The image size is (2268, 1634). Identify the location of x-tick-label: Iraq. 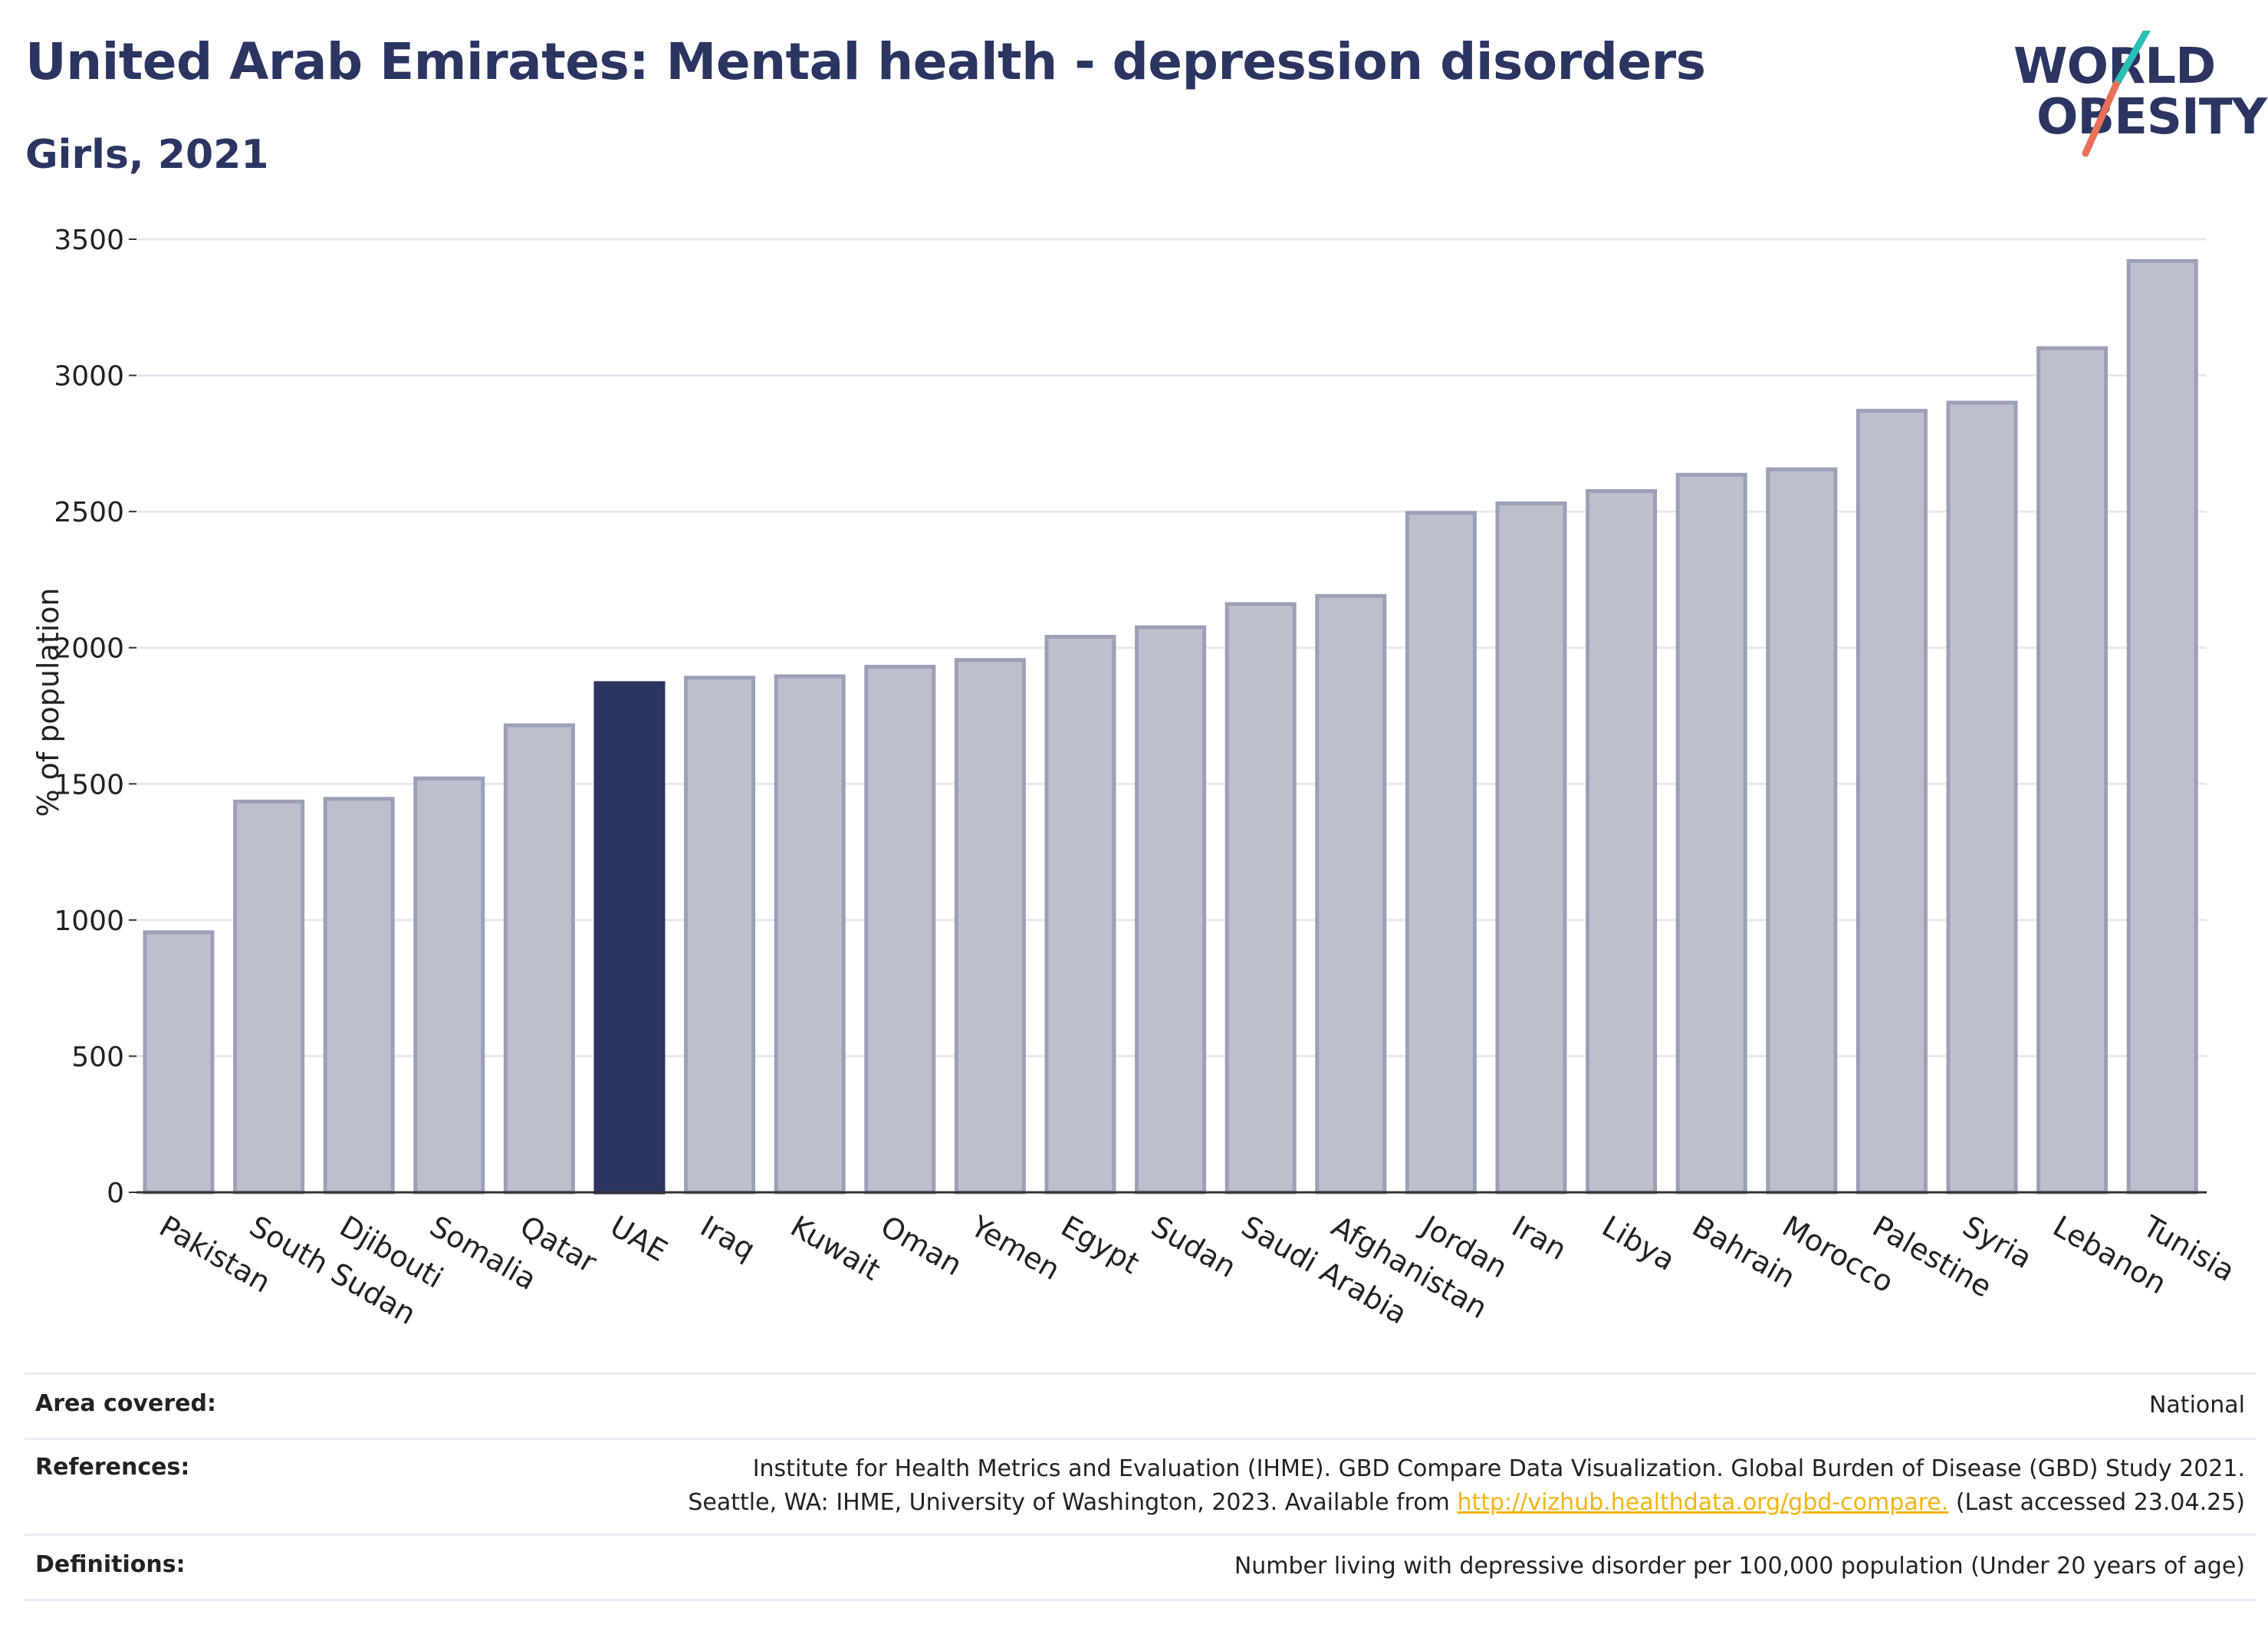
(728, 1238).